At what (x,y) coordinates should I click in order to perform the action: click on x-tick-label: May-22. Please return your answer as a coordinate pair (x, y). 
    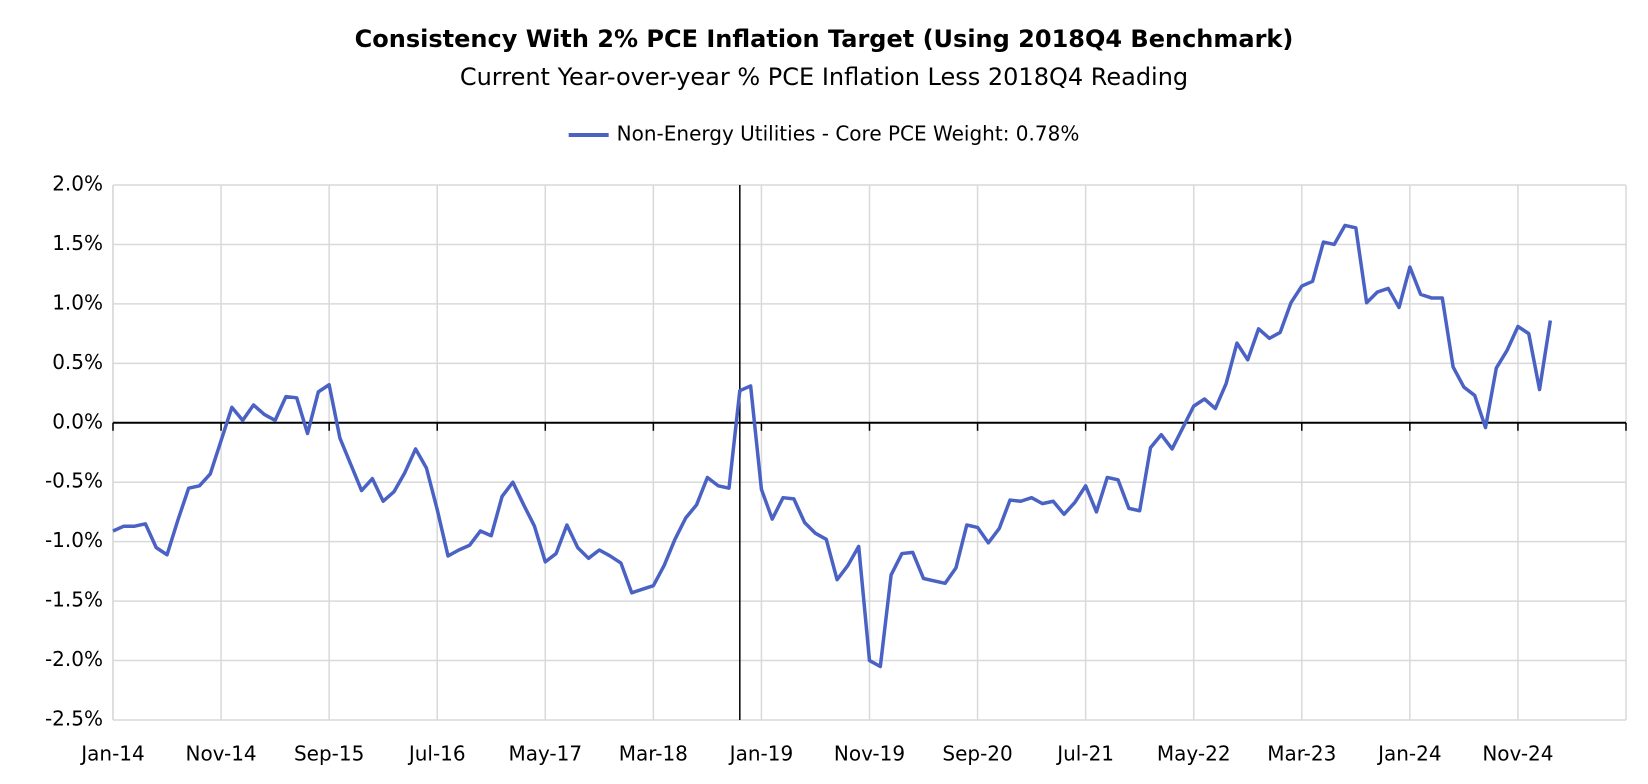
    Looking at the image, I should click on (1194, 754).